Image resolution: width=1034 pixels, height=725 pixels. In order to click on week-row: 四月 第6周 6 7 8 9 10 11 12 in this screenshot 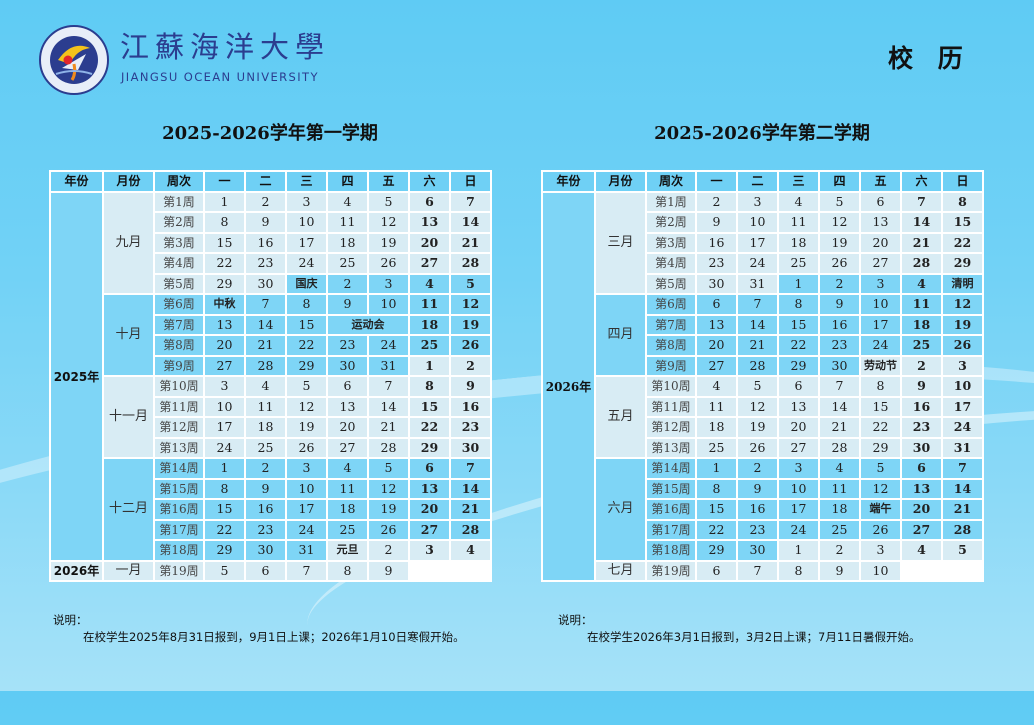, I will do `click(763, 335)`.